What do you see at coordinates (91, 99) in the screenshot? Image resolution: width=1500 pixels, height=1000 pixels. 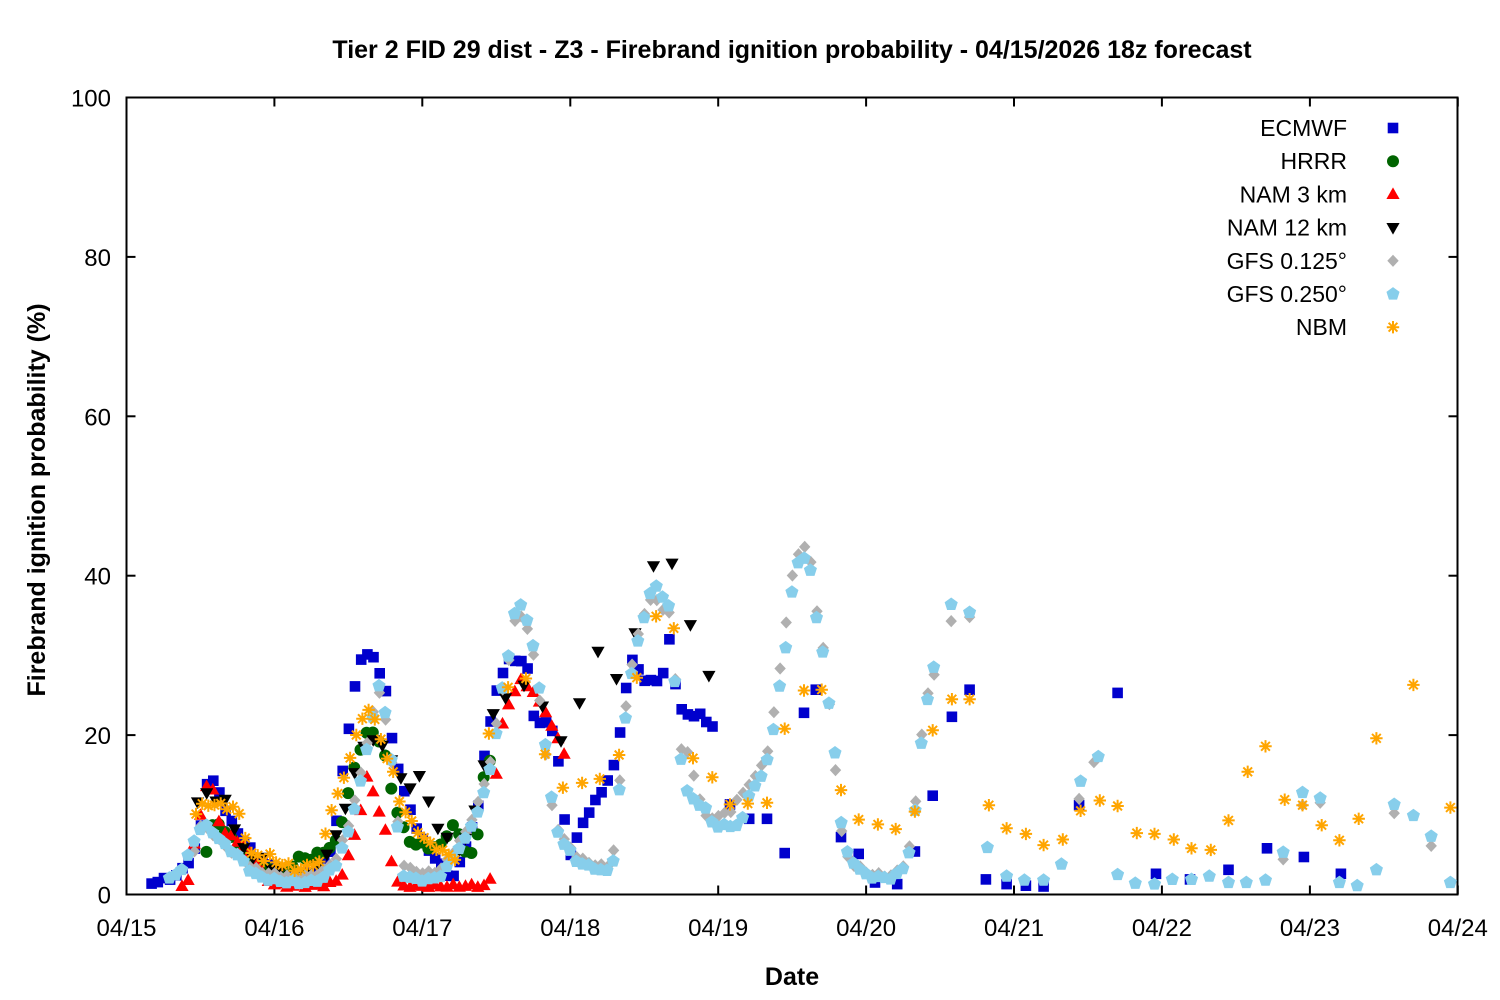 I see `svg-text: 100` at bounding box center [91, 99].